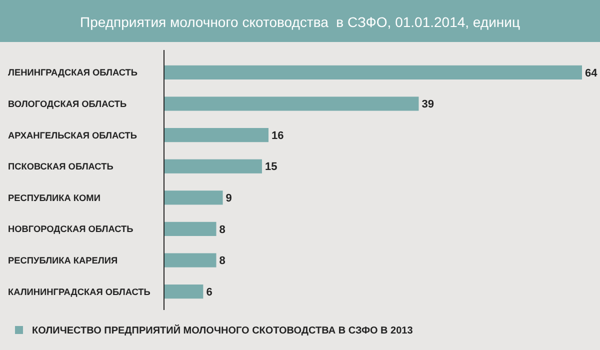 Image resolution: width=600 pixels, height=350 pixels. I want to click on y-tick-label: ПСКОВСКАЯ ОБЛАСТЬ, so click(61, 167).